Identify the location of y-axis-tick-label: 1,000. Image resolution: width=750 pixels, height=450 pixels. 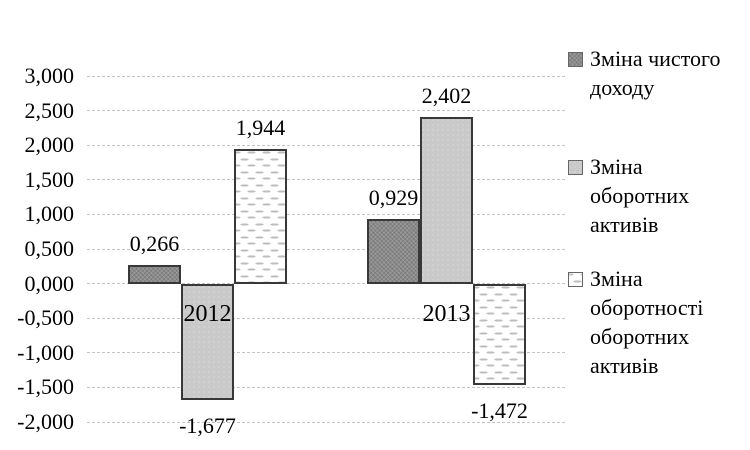
(49, 214).